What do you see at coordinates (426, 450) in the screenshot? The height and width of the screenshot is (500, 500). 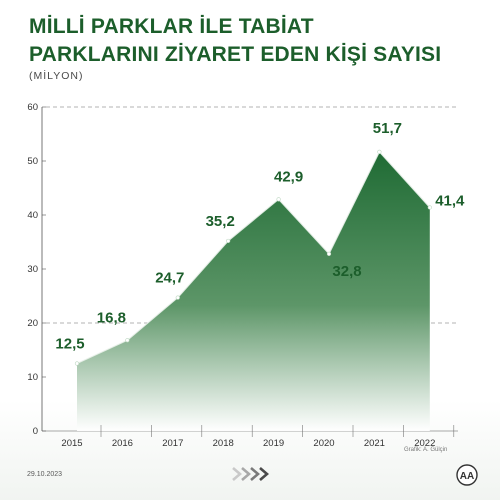 I see `source-credit: Grafik: A. Gülçin` at bounding box center [426, 450].